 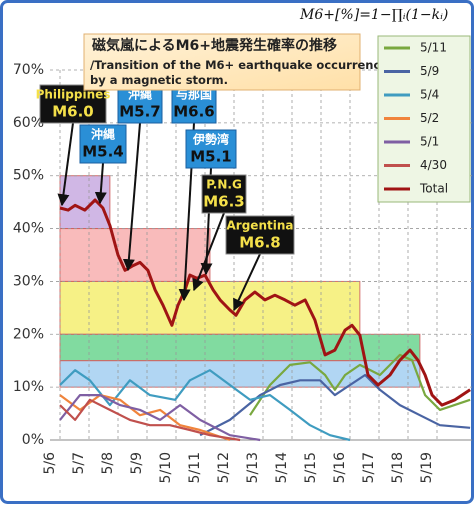 I want to click on callout-magnitude: M6.0, so click(x=73, y=112).